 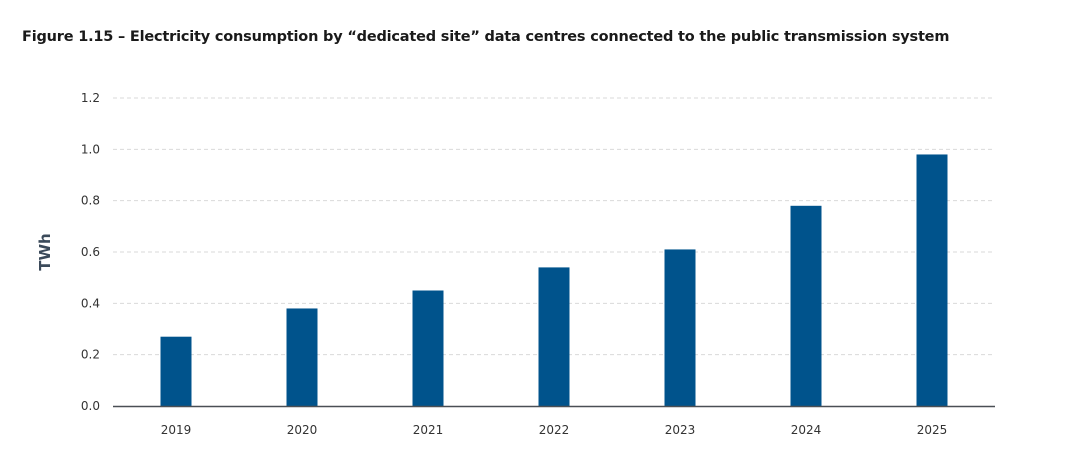 What do you see at coordinates (176, 371) in the screenshot?
I see `bar-2019` at bounding box center [176, 371].